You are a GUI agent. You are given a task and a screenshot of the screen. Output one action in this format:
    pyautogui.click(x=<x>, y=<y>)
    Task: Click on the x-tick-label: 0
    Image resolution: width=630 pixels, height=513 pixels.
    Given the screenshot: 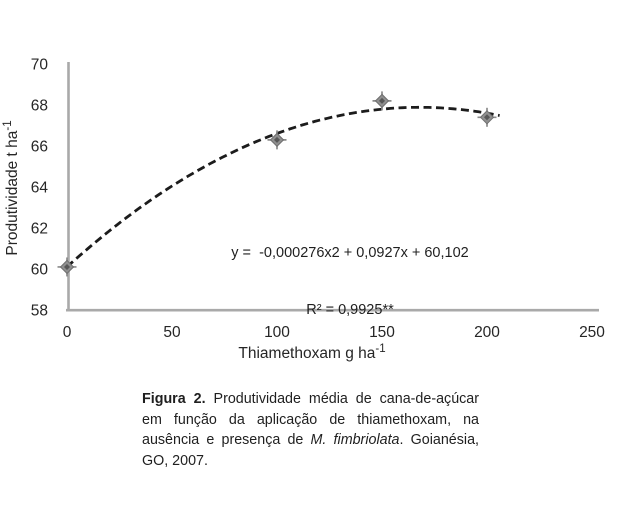 What is the action you would take?
    pyautogui.click(x=67, y=332)
    